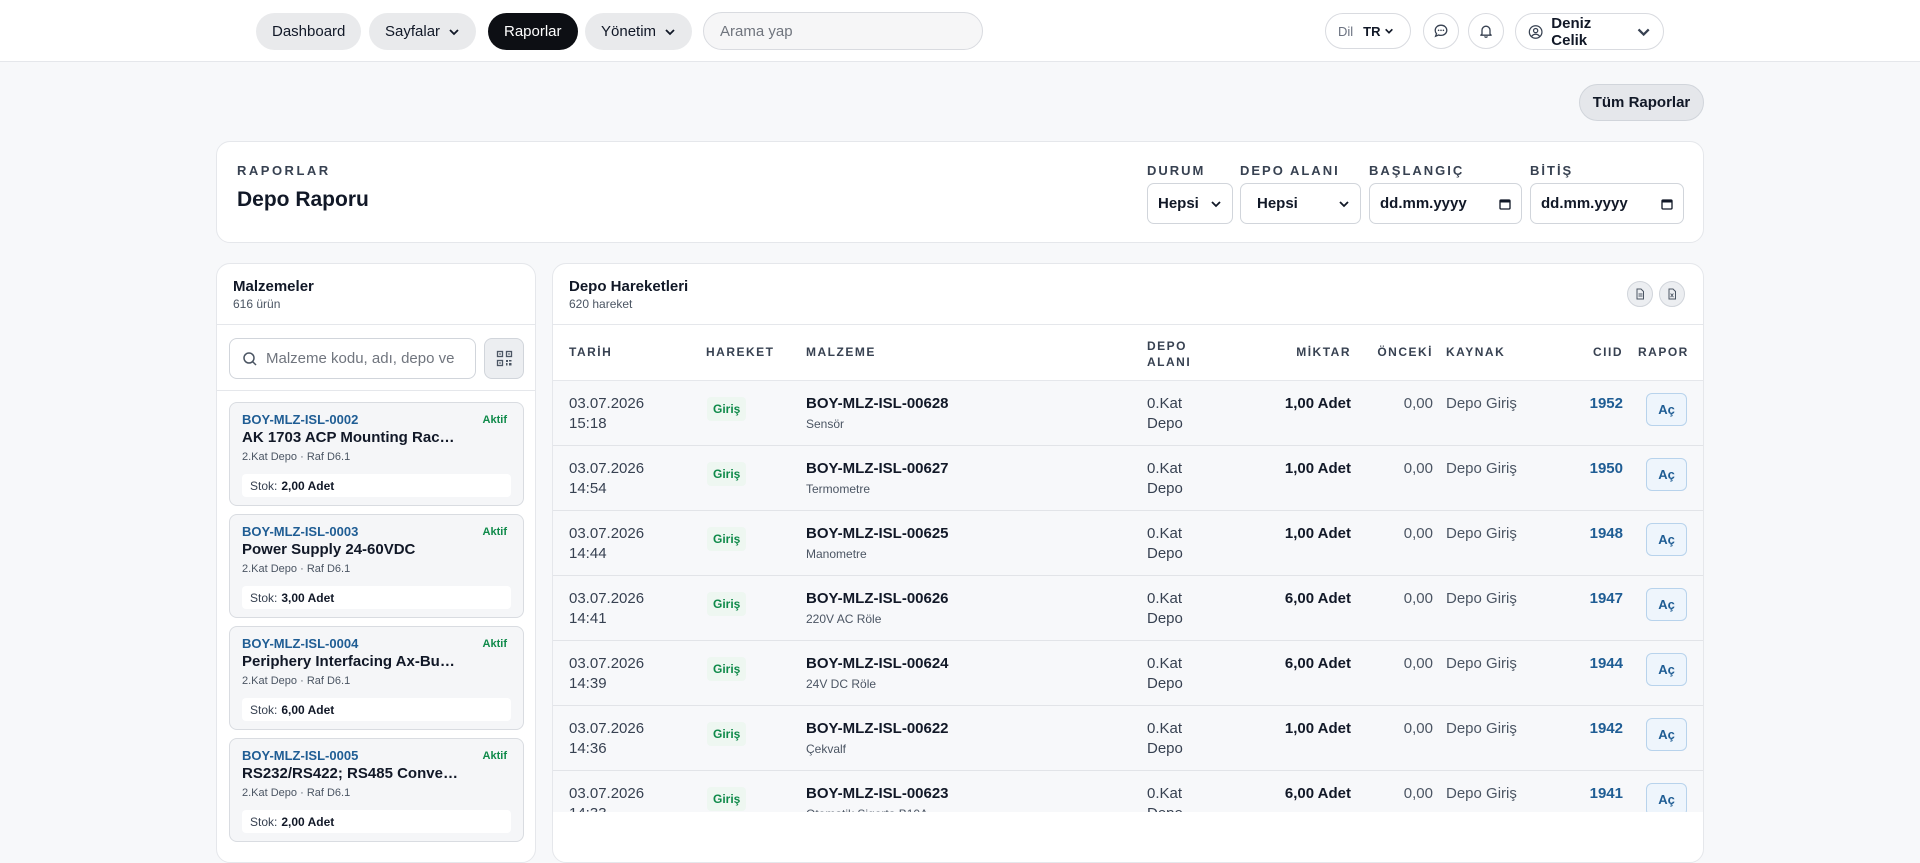 The width and height of the screenshot is (1920, 863). What do you see at coordinates (1606, 468) in the screenshot?
I see `row-ciid-link: 1950` at bounding box center [1606, 468].